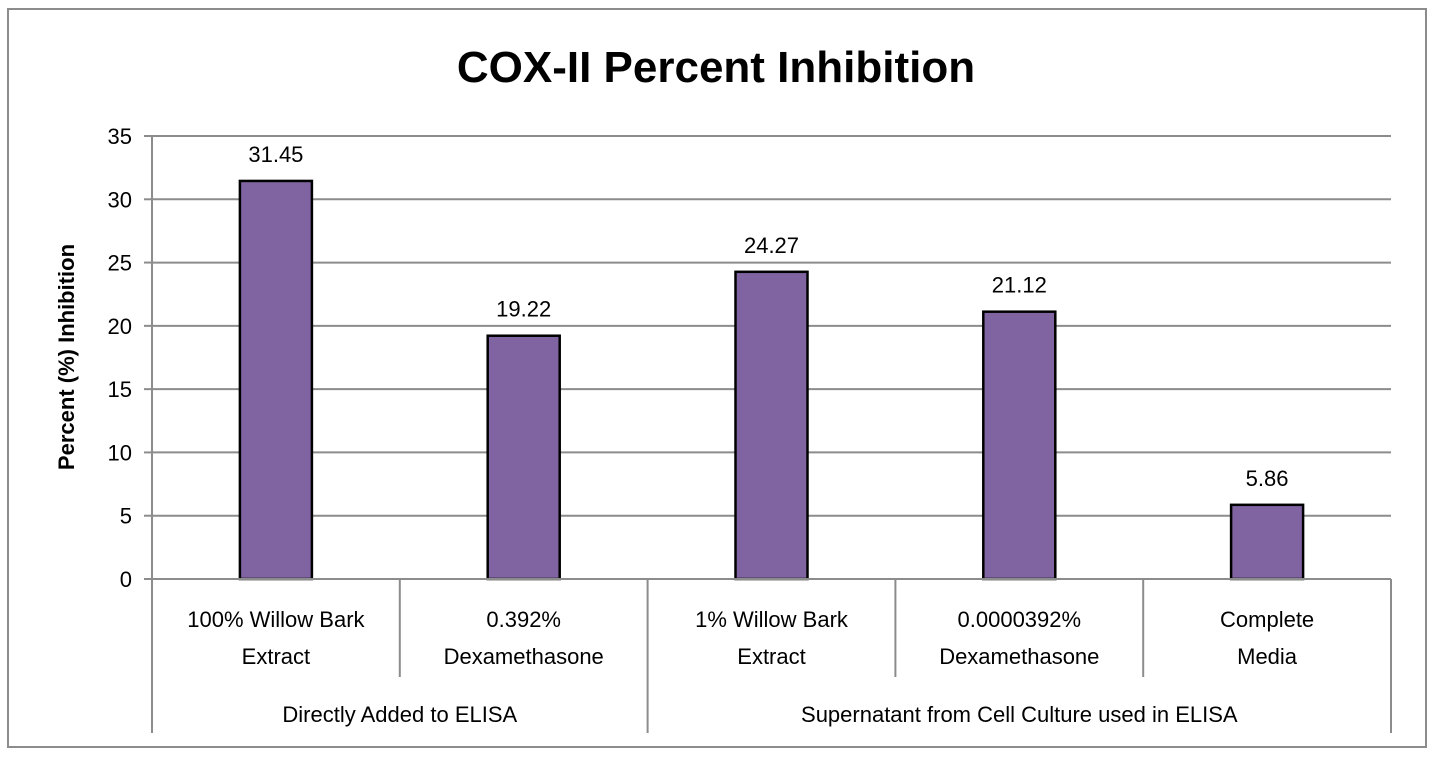  What do you see at coordinates (716, 67) in the screenshot?
I see `chart-title: COX-II Percent Inhibition` at bounding box center [716, 67].